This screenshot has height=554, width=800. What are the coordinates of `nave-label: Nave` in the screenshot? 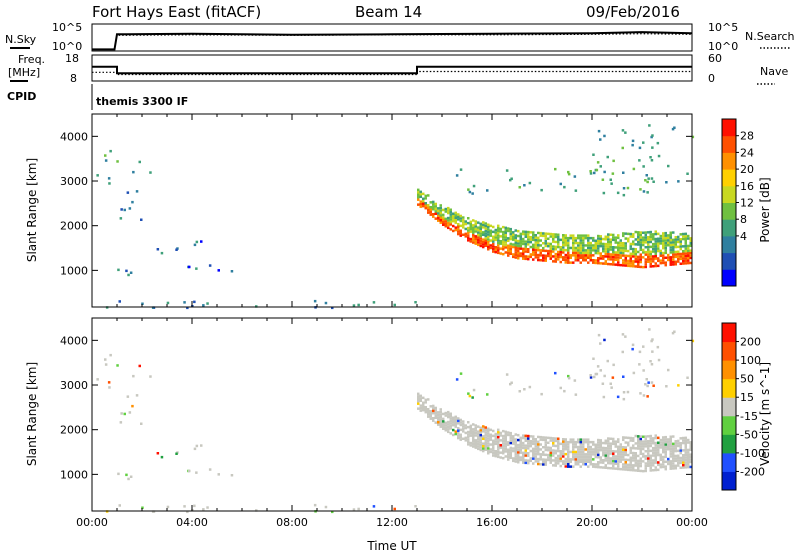 It's located at (774, 71).